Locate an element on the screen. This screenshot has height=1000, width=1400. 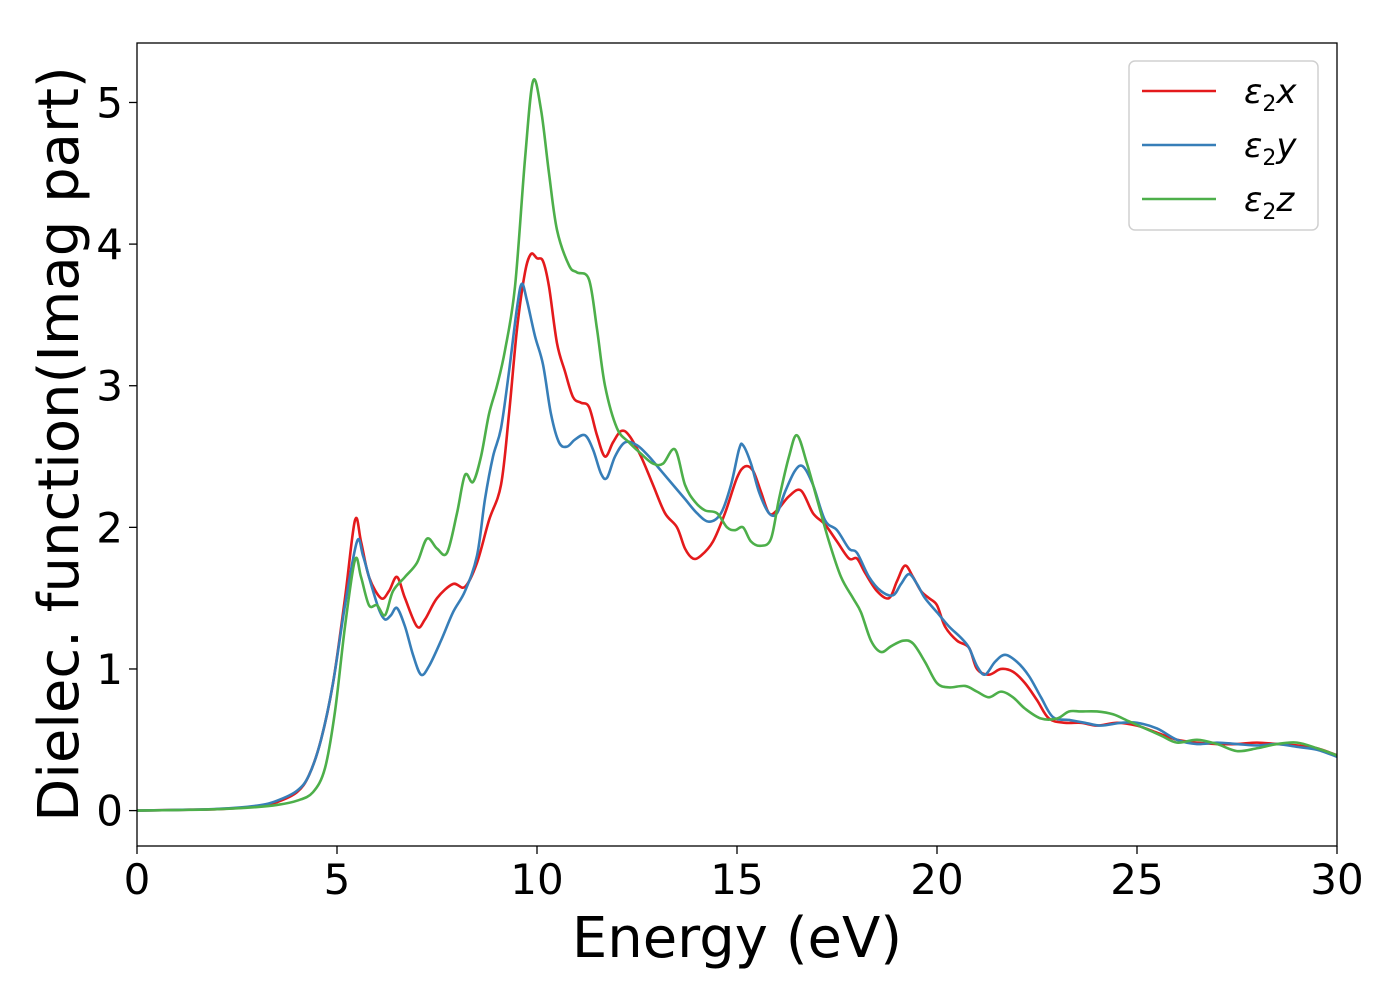
x-tick-label: 10 is located at coordinates (536, 879).